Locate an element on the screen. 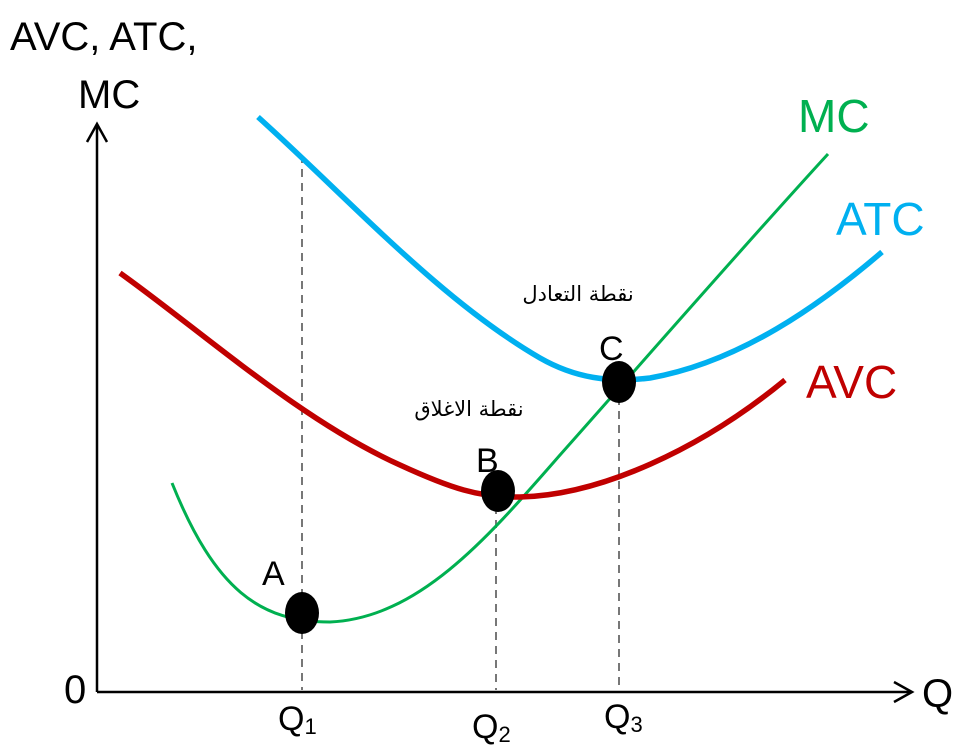  atc-curve-label: ATC is located at coordinates (880, 219).